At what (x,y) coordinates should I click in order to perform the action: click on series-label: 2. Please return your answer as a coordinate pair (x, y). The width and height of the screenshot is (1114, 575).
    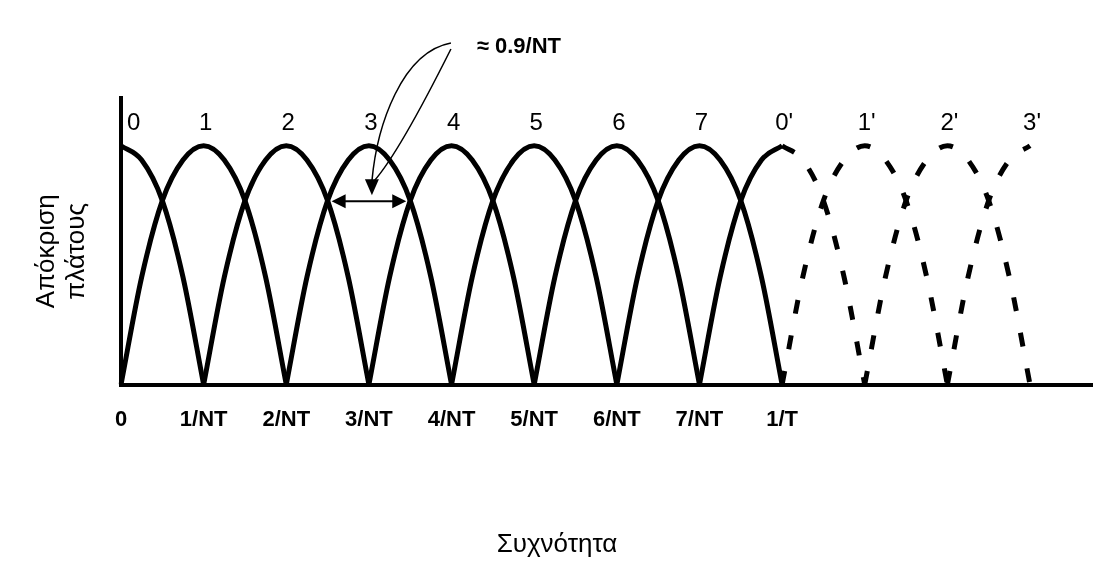
    Looking at the image, I should click on (288, 121).